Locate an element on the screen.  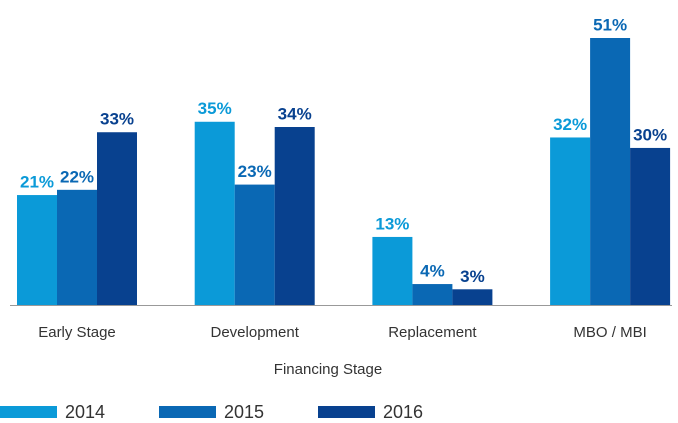
data-label: 3% is located at coordinates (472, 276).